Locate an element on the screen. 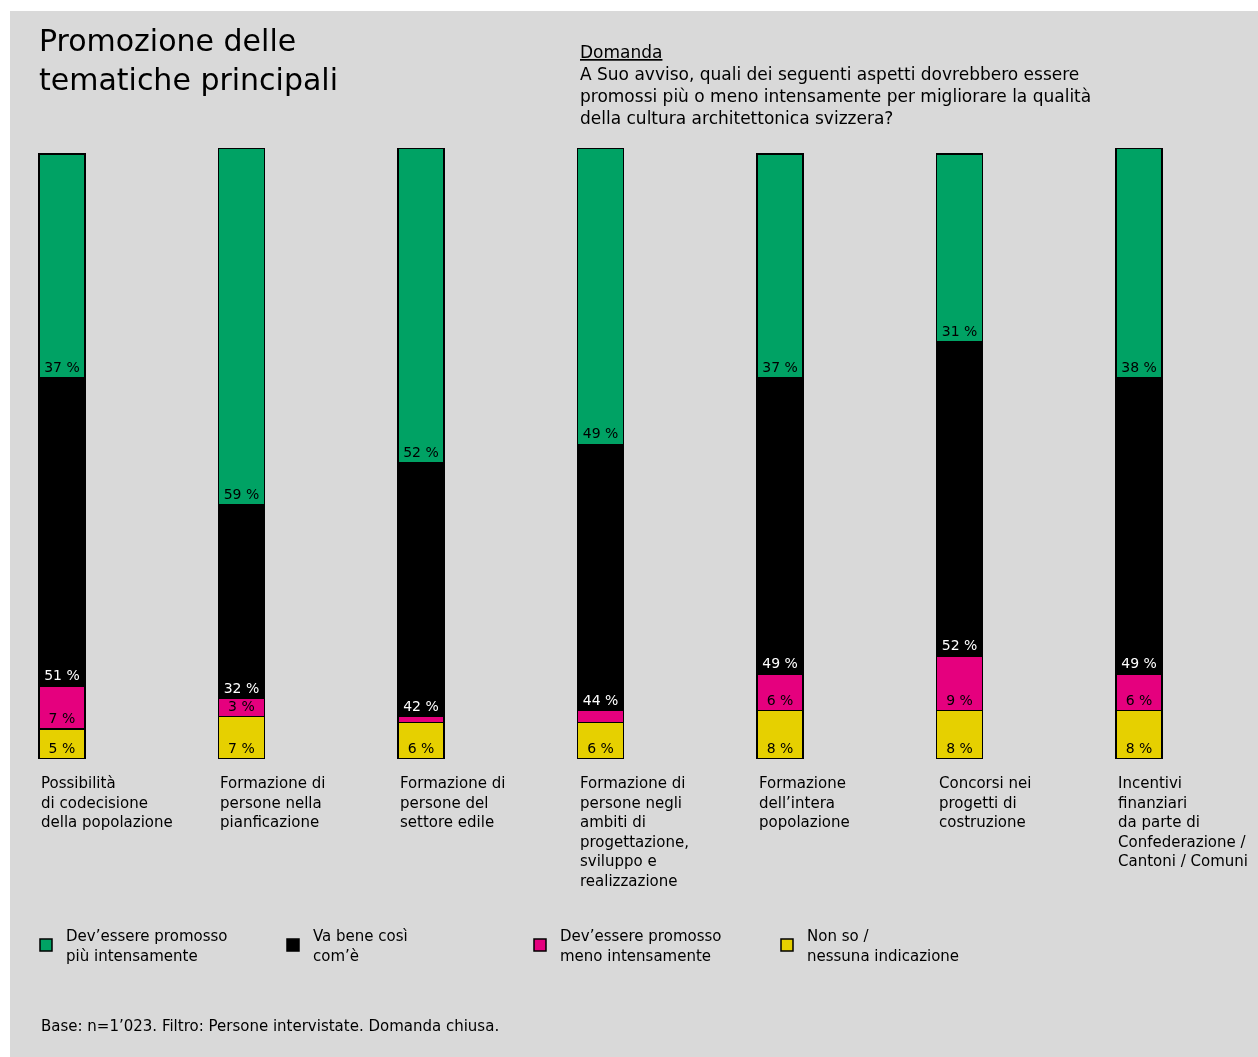  bar is located at coordinates (421, 740).